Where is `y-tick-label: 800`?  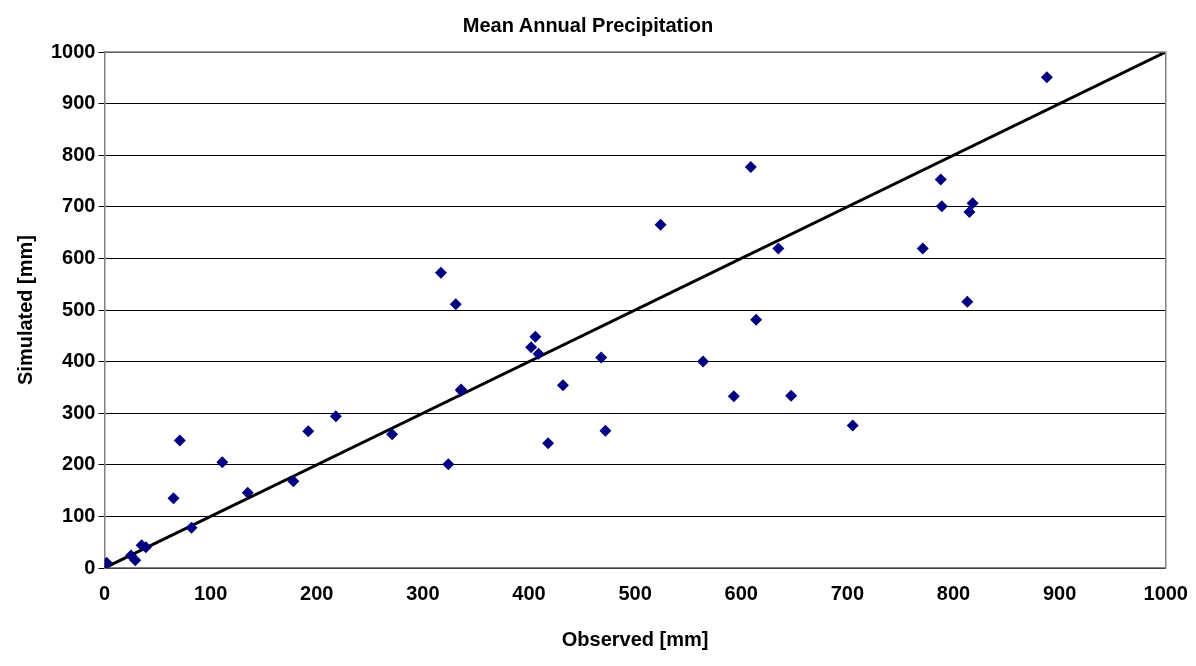
y-tick-label: 800 is located at coordinates (79, 153).